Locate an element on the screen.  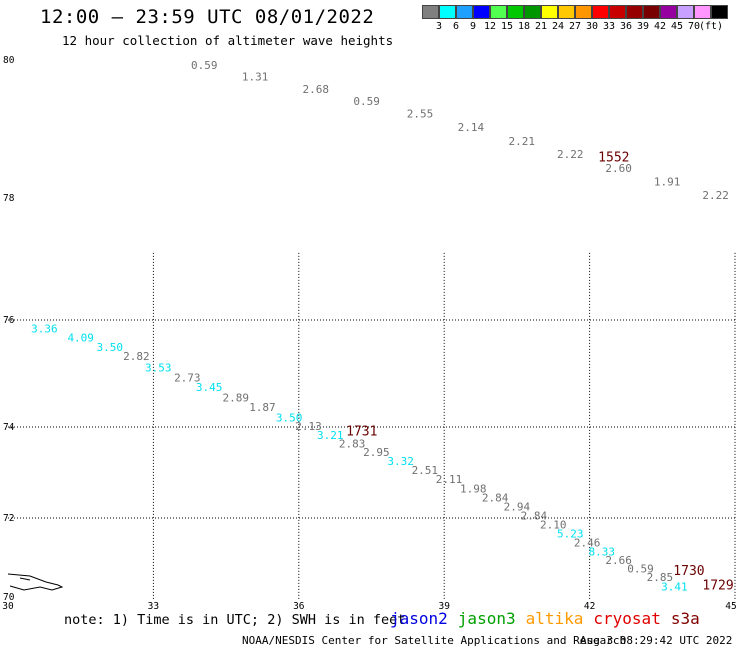
wave-height-label: 2.21 is located at coordinates (521, 141).